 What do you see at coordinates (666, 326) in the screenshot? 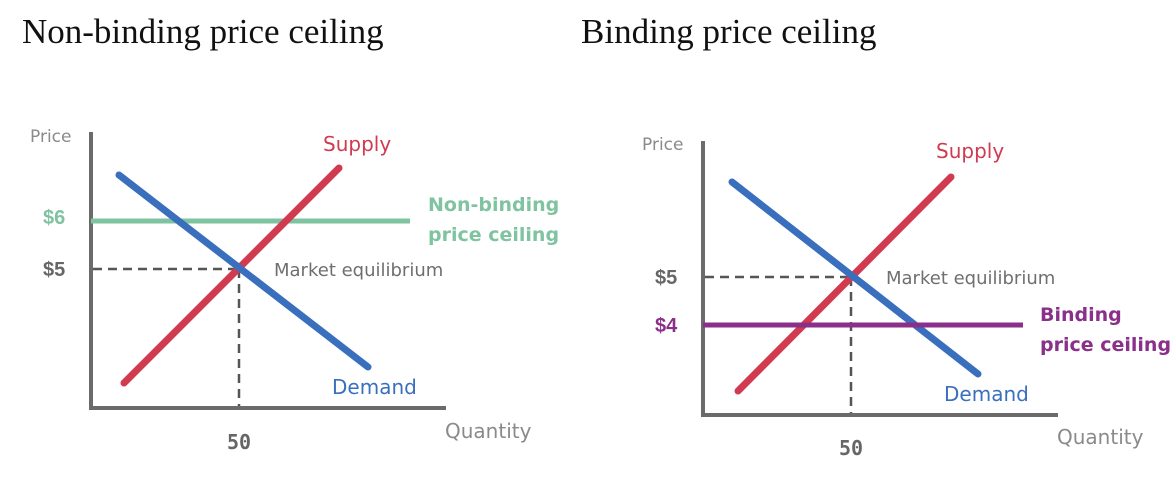
I see `ceiling-price-label: $4` at bounding box center [666, 326].